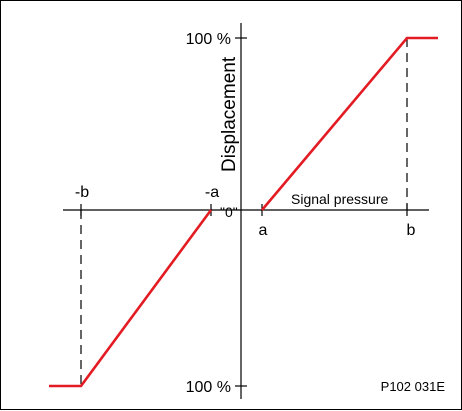 The width and height of the screenshot is (462, 411). Describe the element at coordinates (212, 192) in the screenshot. I see `neg-a-label: -a` at that location.